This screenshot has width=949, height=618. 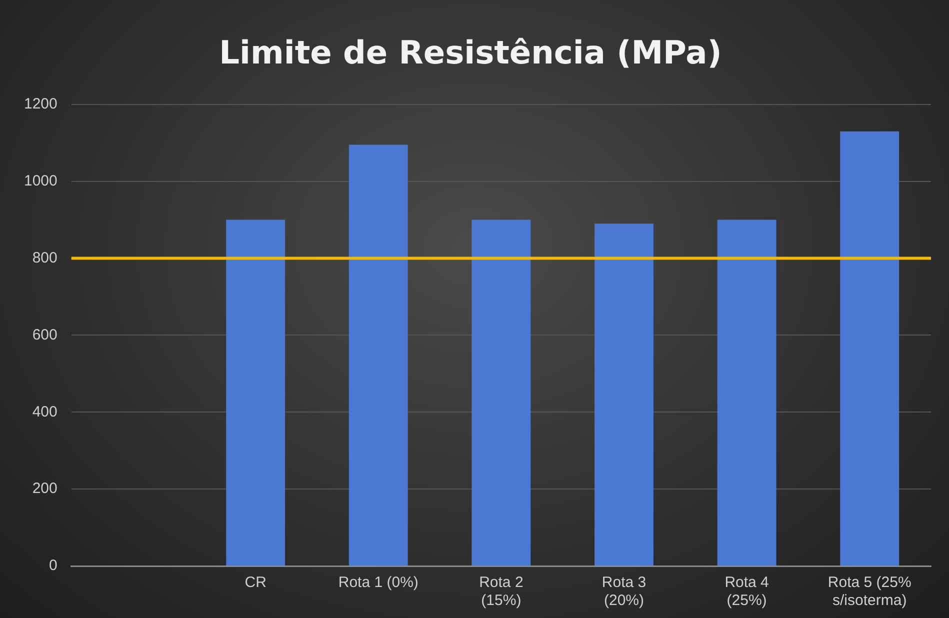 What do you see at coordinates (870, 592) in the screenshot?
I see `x-tick-label: Rota 5 (25% s/isoterma)` at bounding box center [870, 592].